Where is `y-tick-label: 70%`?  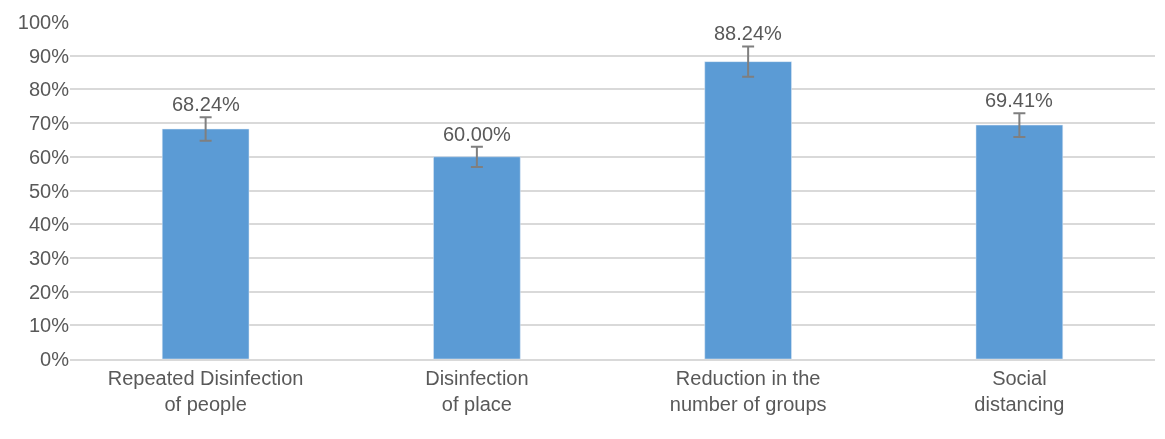 y-tick-label: 70% is located at coordinates (49, 123).